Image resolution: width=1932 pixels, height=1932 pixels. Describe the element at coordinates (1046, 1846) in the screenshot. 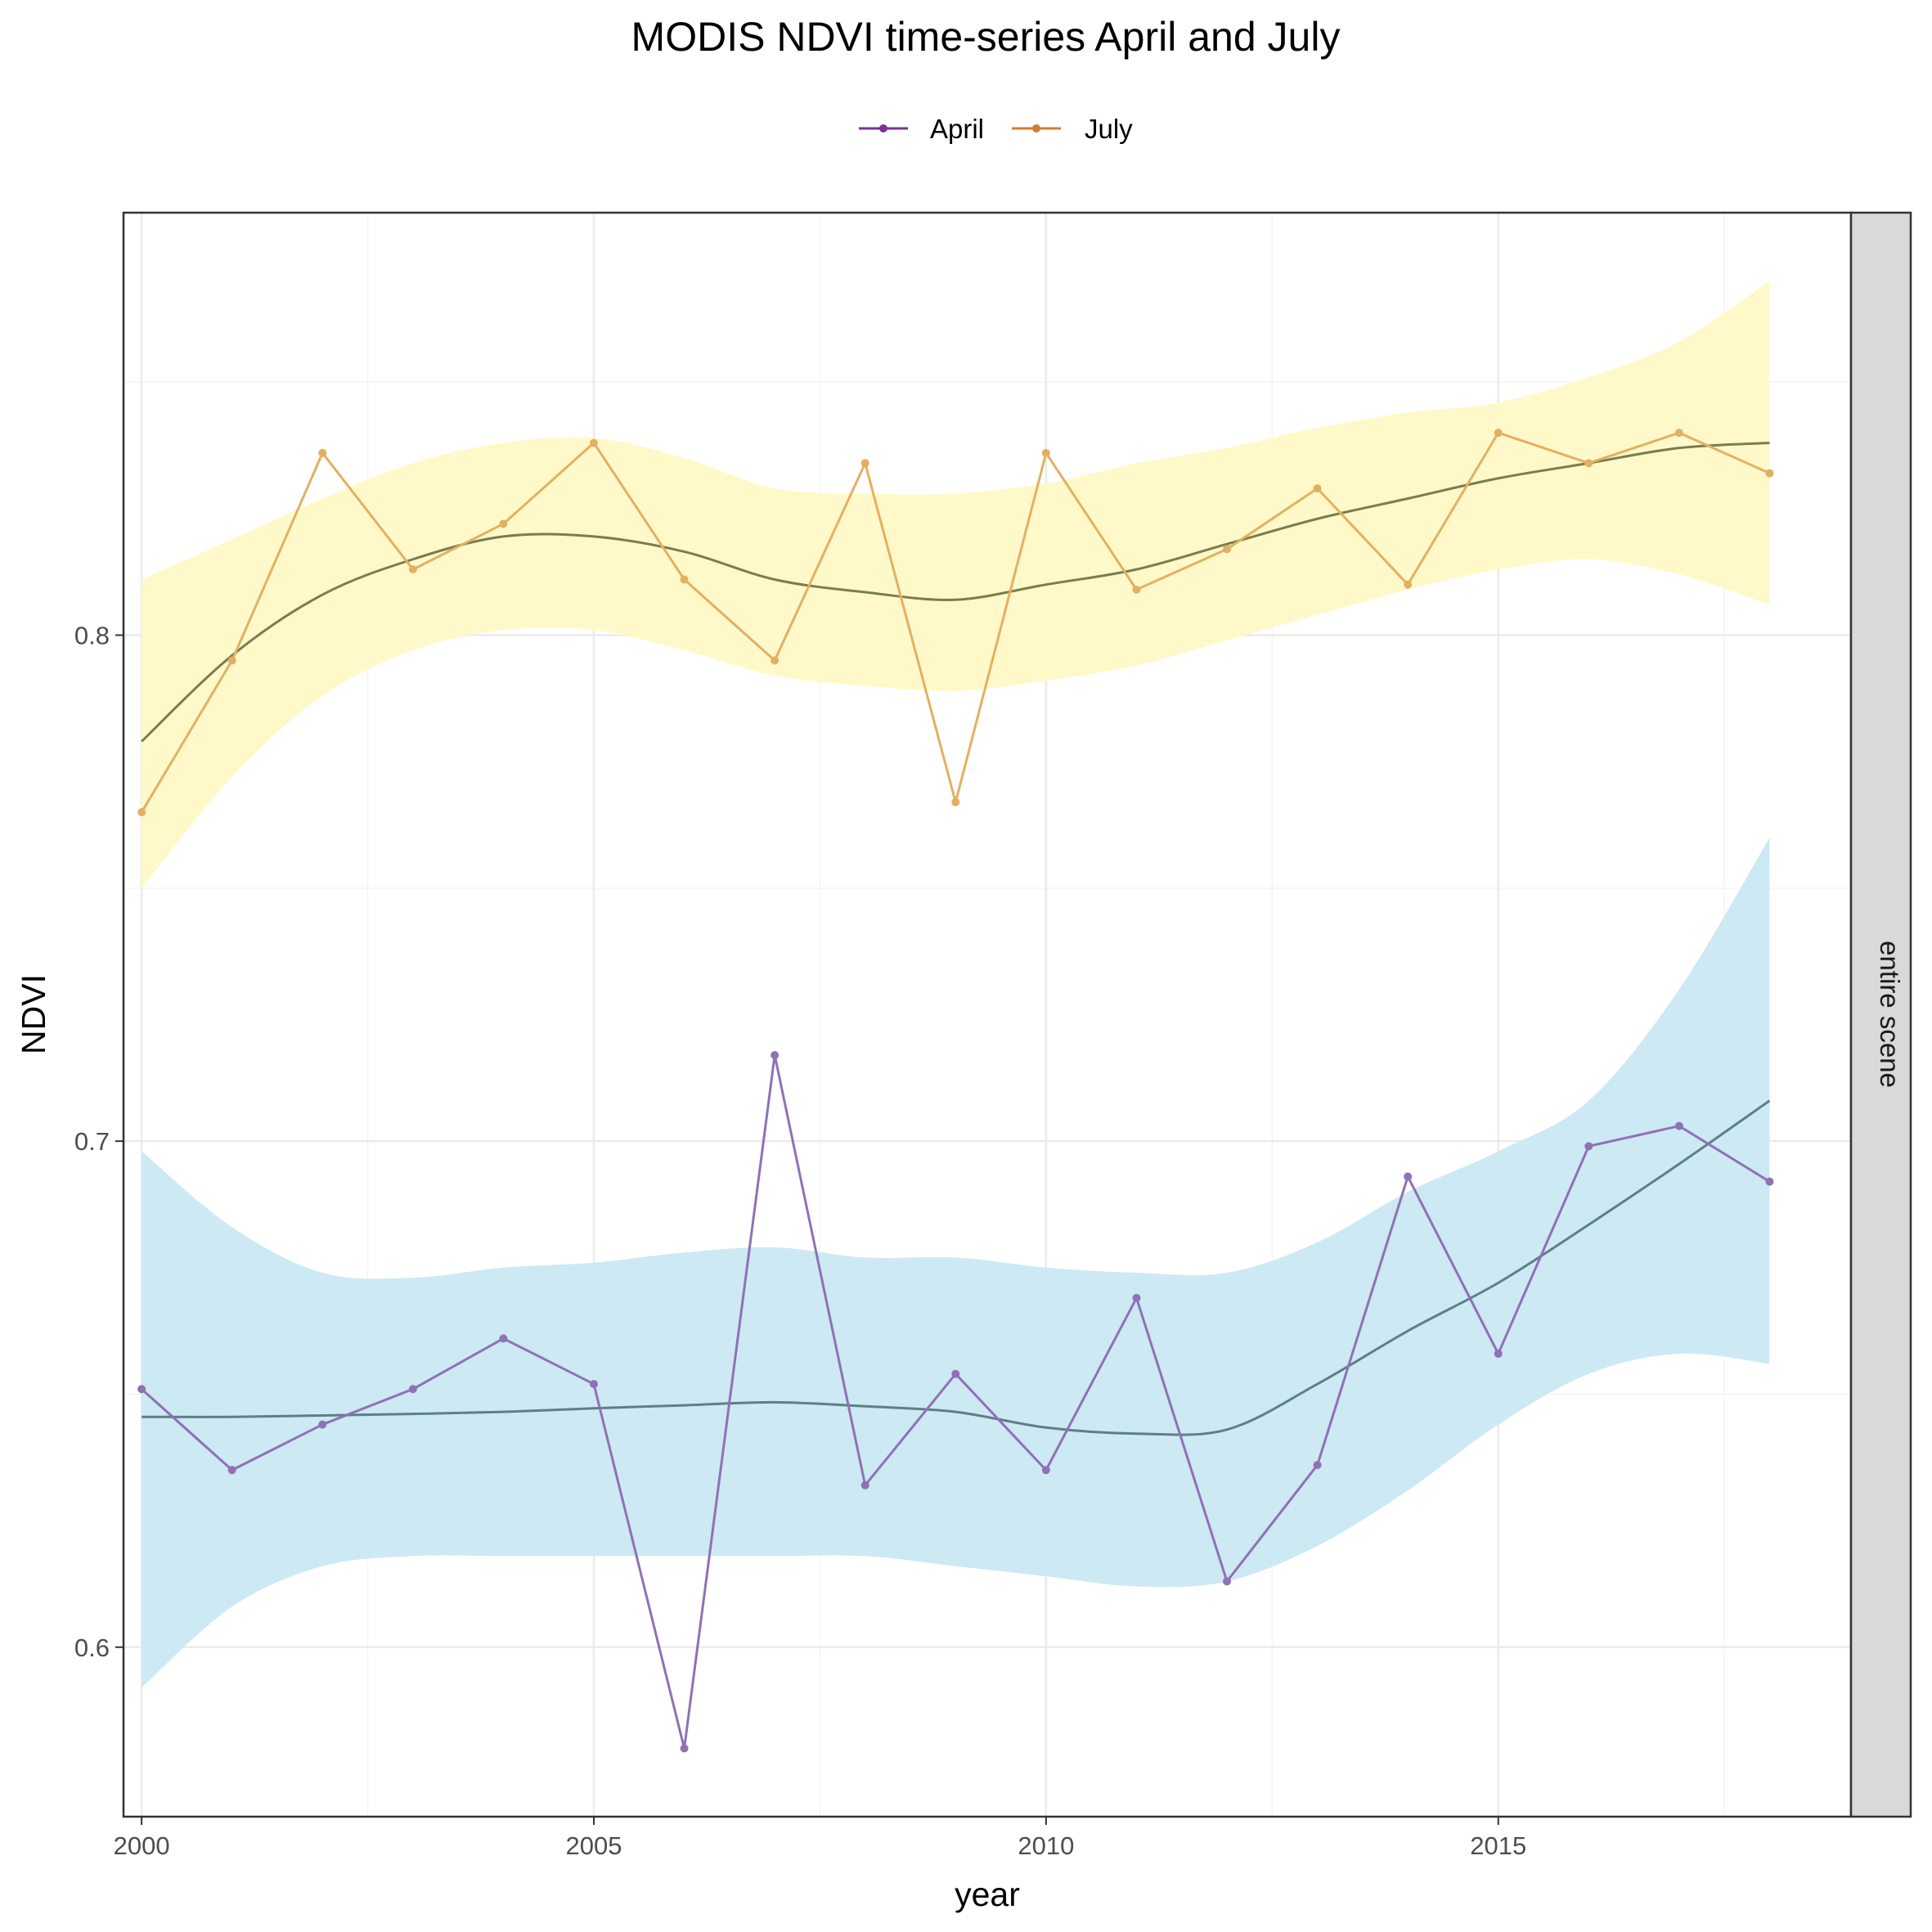

I see `x-tick-label: 2010` at that location.